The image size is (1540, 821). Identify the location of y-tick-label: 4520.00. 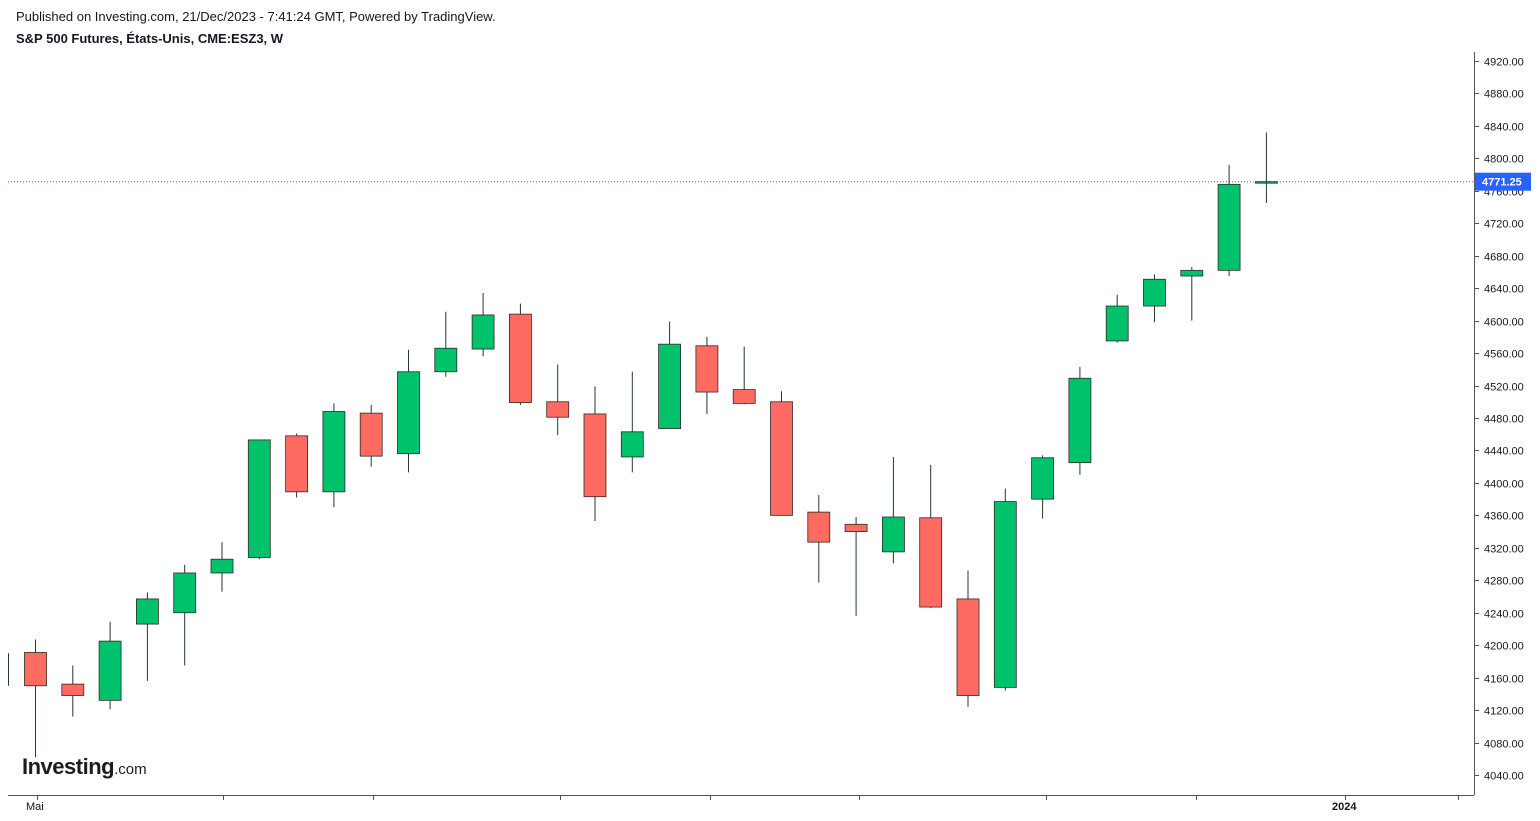
(1504, 388).